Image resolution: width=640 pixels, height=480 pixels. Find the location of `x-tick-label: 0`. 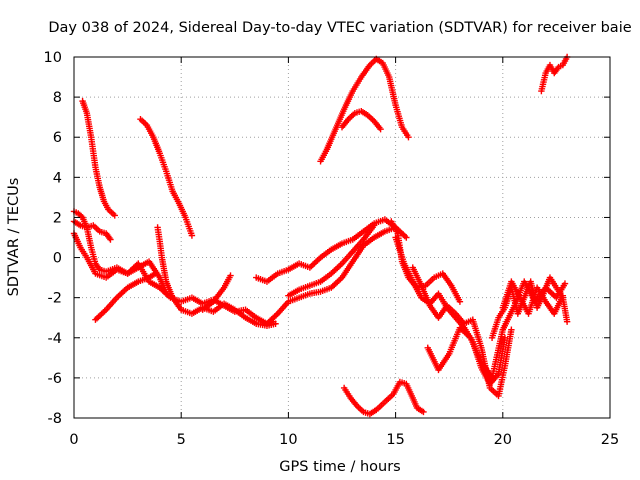

x-tick-label: 0 is located at coordinates (73, 440).